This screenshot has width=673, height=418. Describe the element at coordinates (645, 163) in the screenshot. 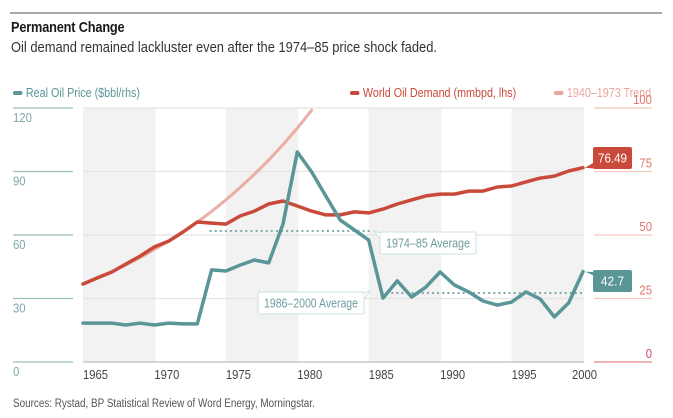

I see `right-axis-tick-label: 75` at that location.